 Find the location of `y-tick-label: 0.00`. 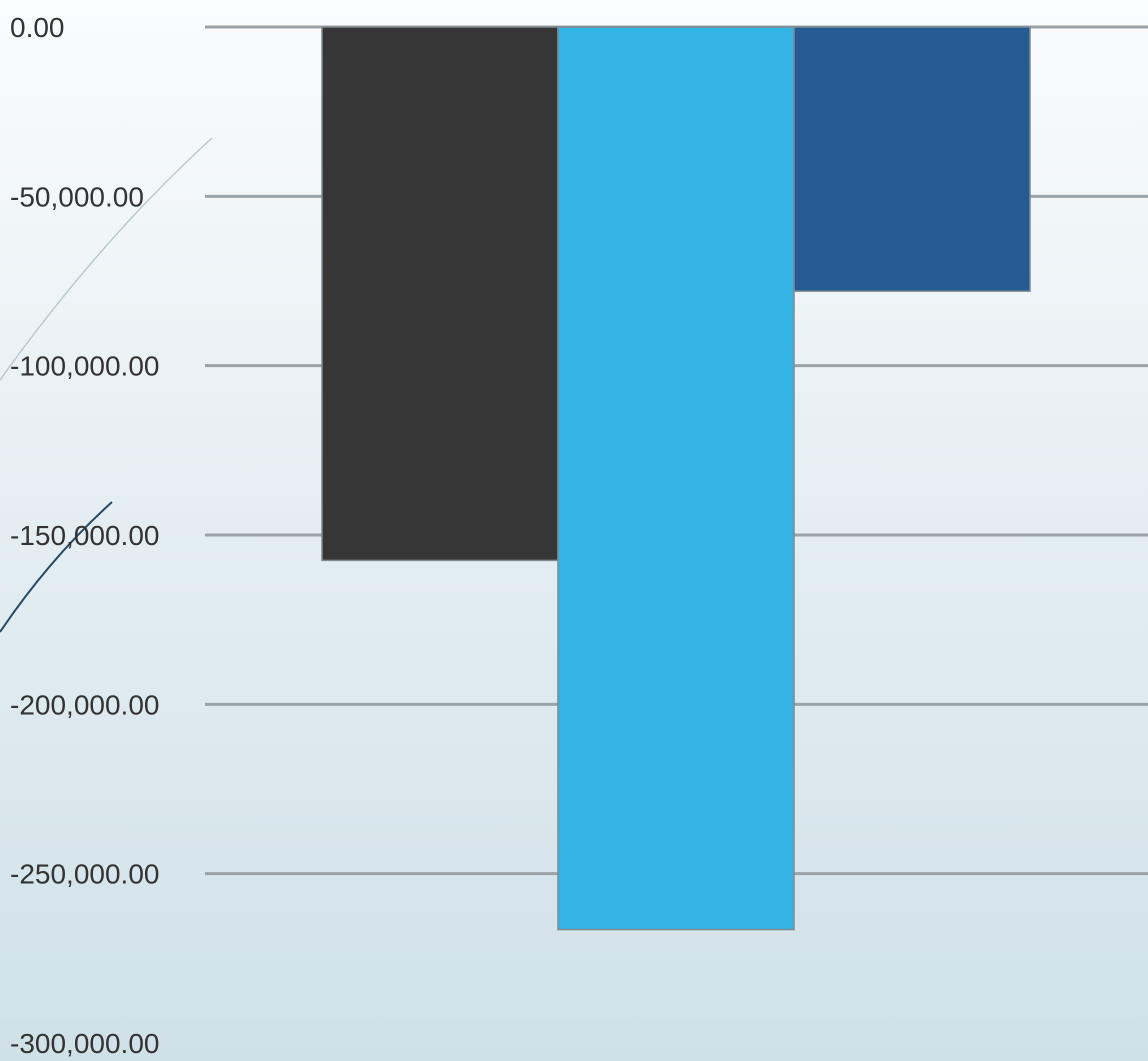

y-tick-label: 0.00 is located at coordinates (37, 27).